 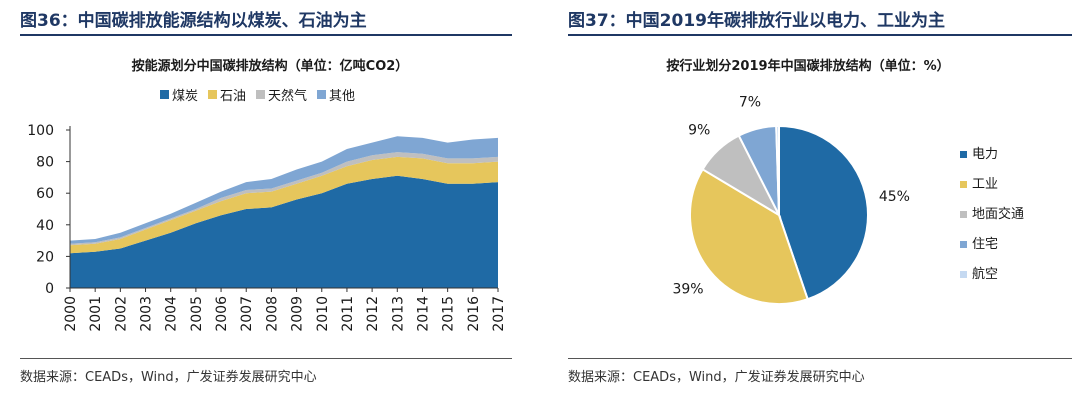 What do you see at coordinates (750, 103) in the screenshot?
I see `pie-data-label: 7%` at bounding box center [750, 103].